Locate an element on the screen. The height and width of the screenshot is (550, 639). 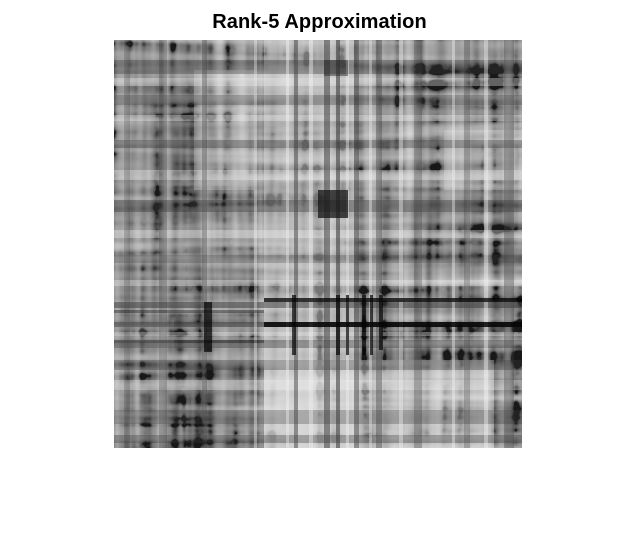
plot-title: Rank-5 Approximation is located at coordinates (319, 22).